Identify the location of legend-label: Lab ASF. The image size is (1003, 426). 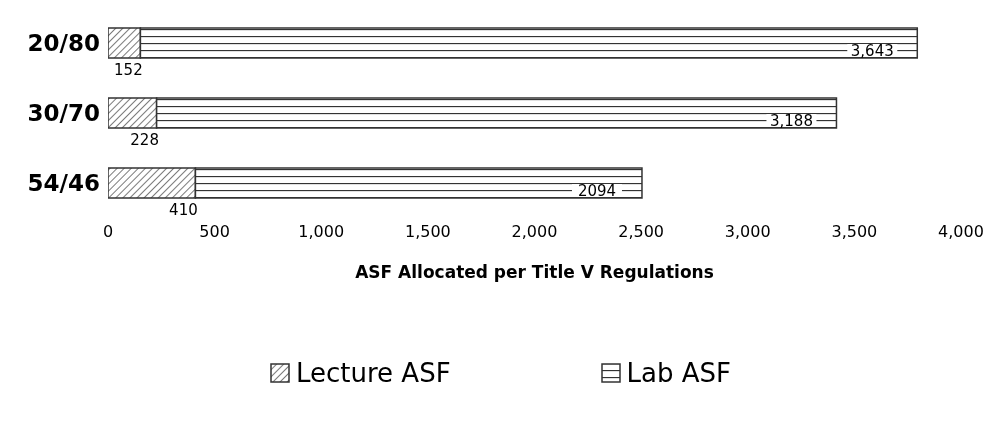
(679, 373).